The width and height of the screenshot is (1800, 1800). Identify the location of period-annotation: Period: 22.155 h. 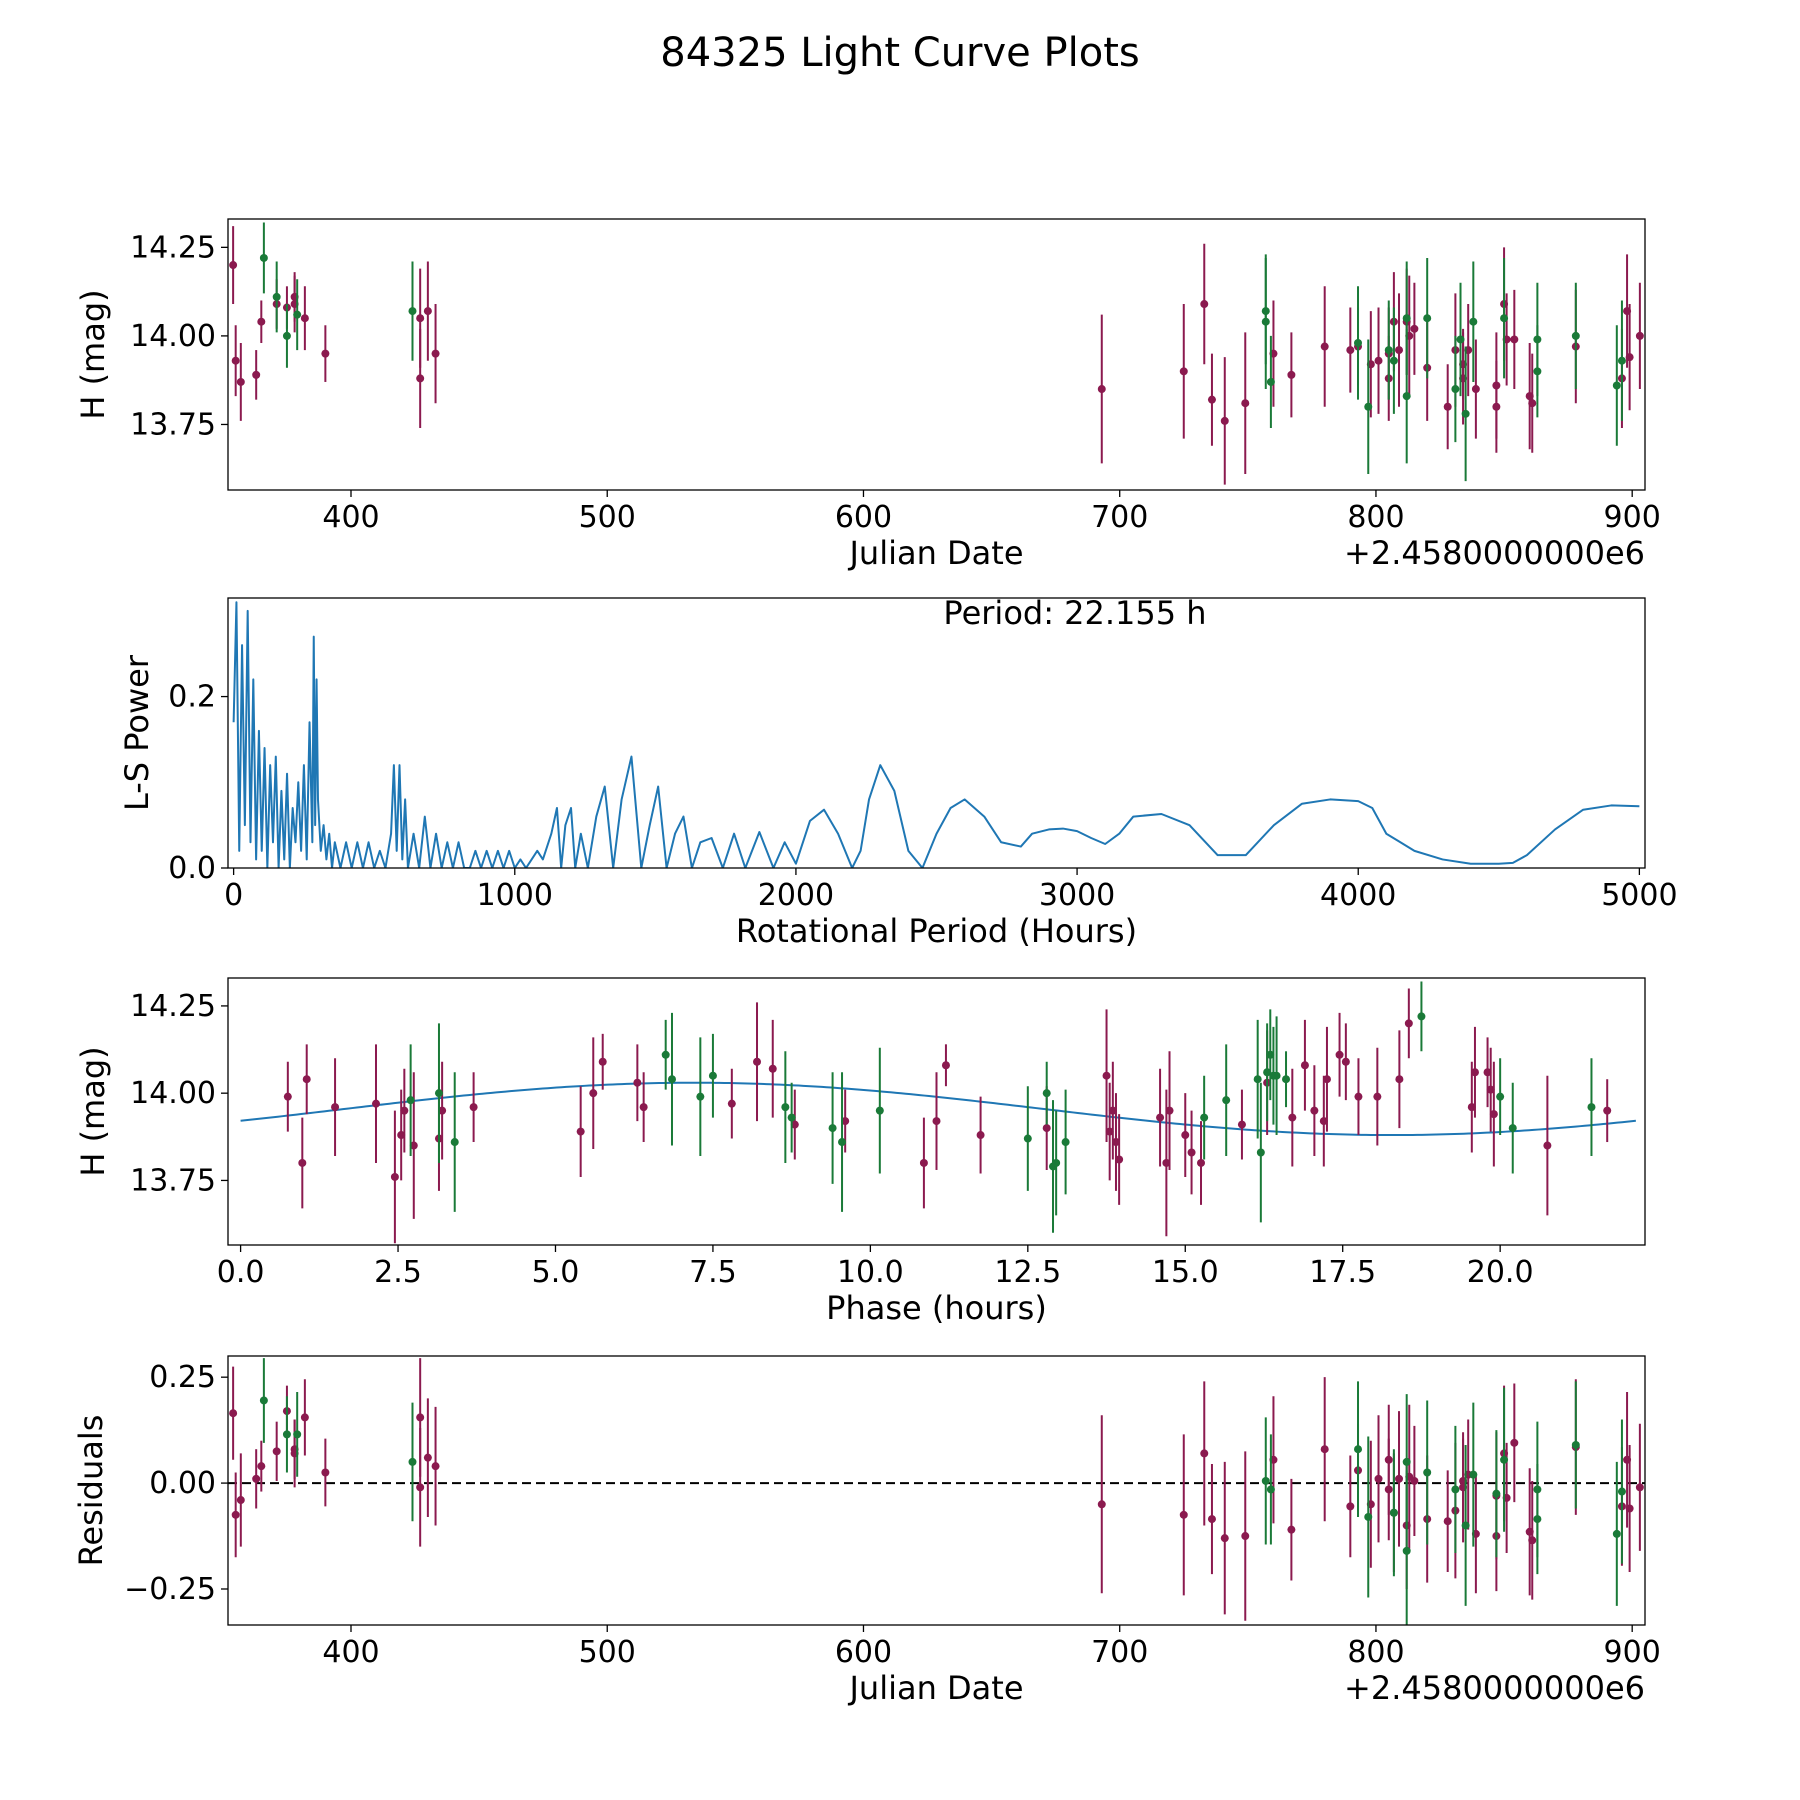
(1074, 613).